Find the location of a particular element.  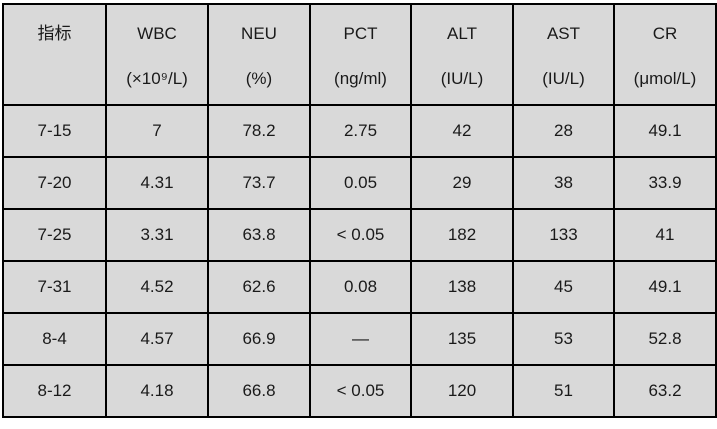

cell-neu: 73.7 is located at coordinates (259, 183).